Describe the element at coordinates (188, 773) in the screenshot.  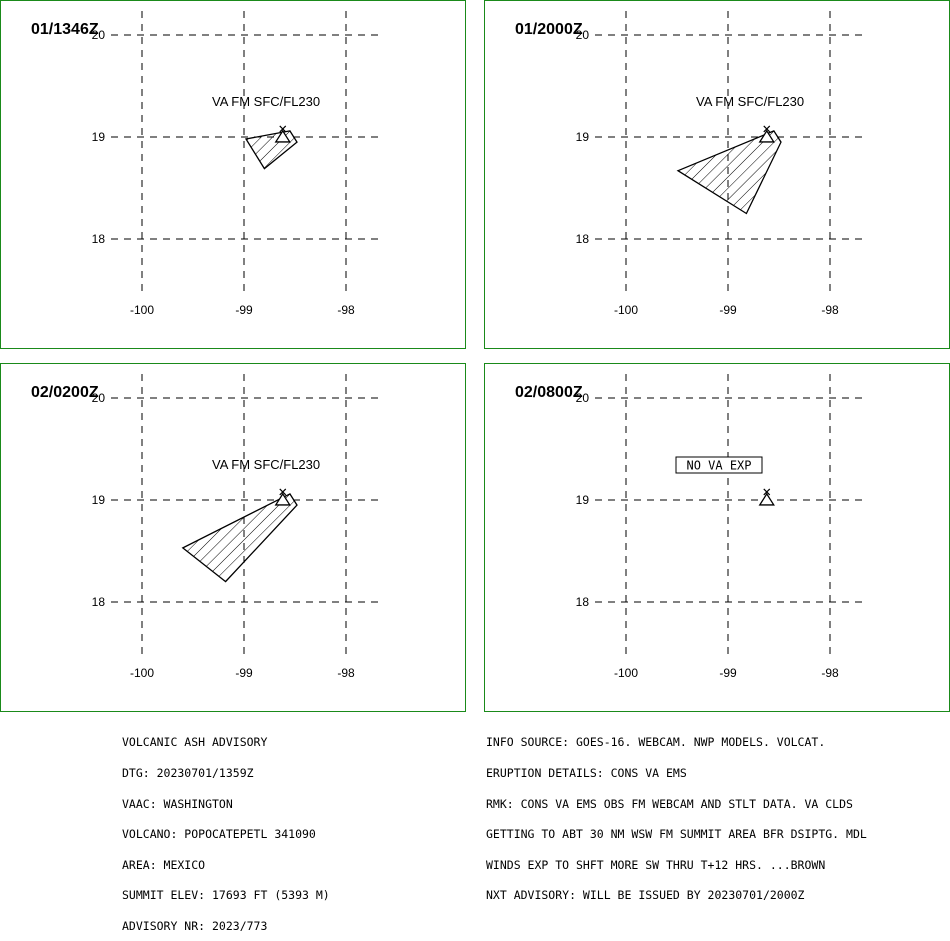
I see `advisory-line: DTG: 20230701/1359Z` at that location.